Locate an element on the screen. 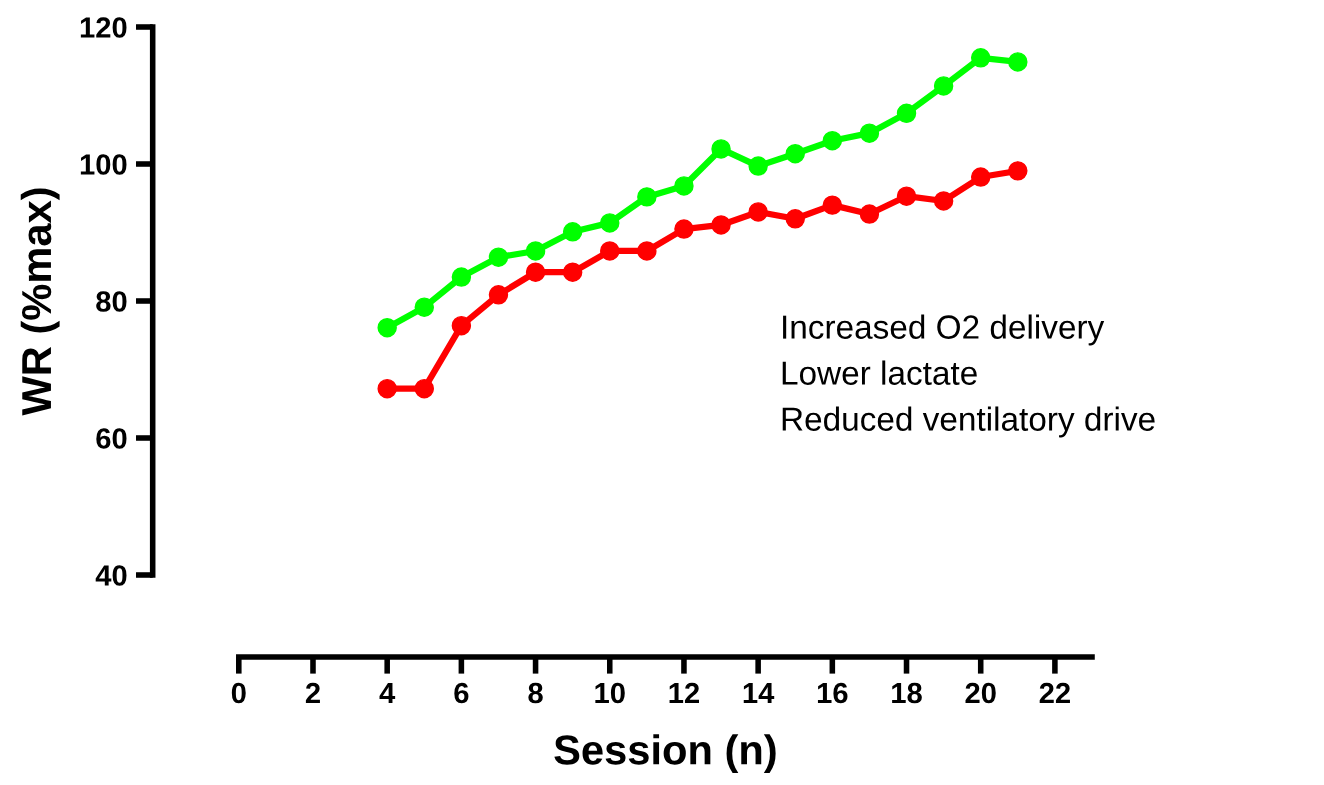  x-tick-label: 0 is located at coordinates (238, 693).